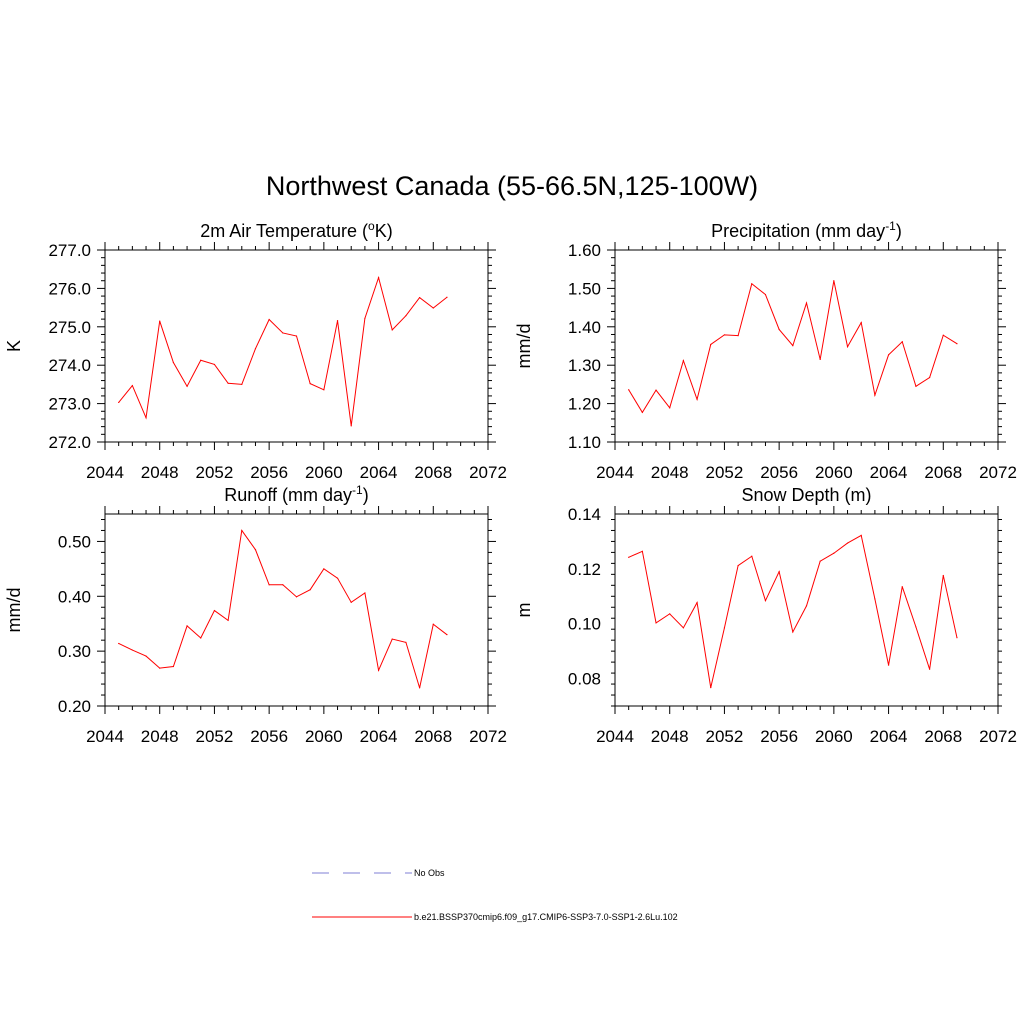 The height and width of the screenshot is (1024, 1024). I want to click on air-temperature-title-superscript: o, so click(371, 226).